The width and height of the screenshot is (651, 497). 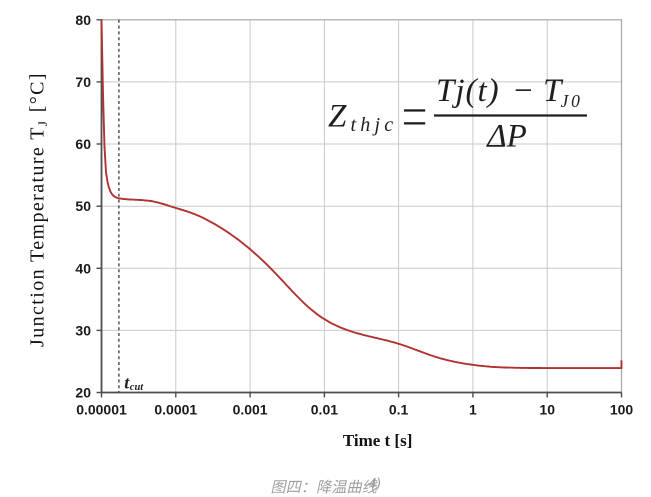 What do you see at coordinates (127, 383) in the screenshot?
I see `svg-text: t` at bounding box center [127, 383].